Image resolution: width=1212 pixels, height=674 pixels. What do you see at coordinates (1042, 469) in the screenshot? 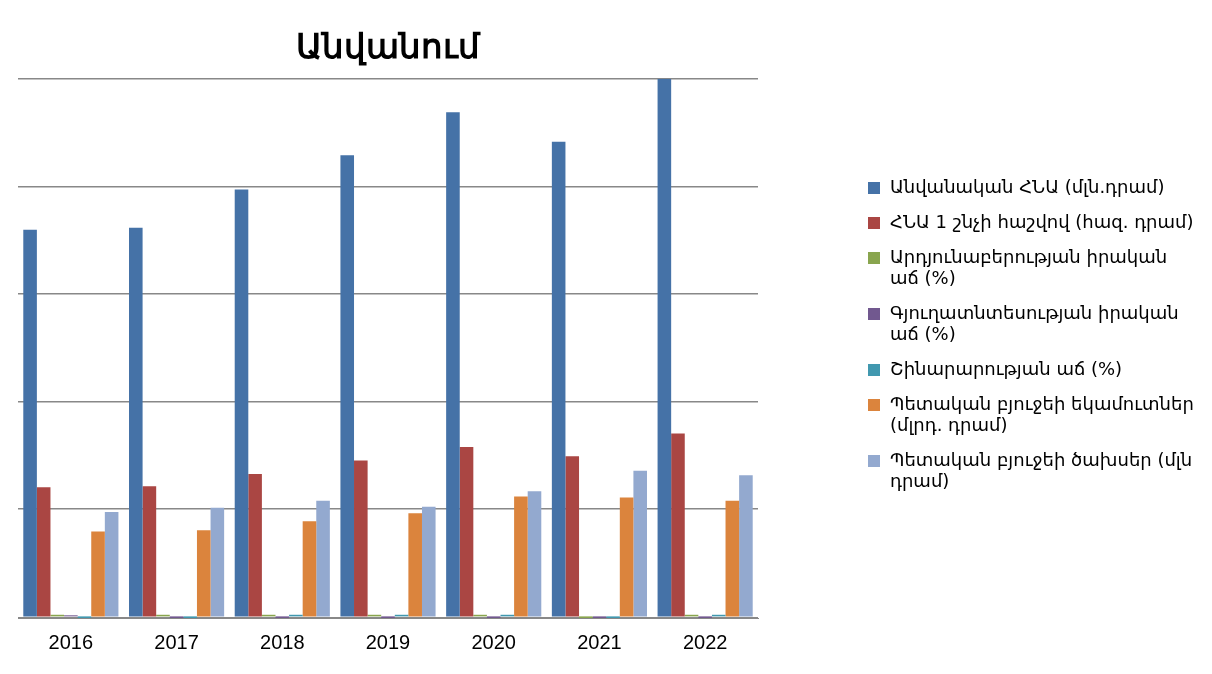
I see `legend-label: Պետական բյուջեի ծախսեր (մլն դրամ)` at bounding box center [1042, 469].